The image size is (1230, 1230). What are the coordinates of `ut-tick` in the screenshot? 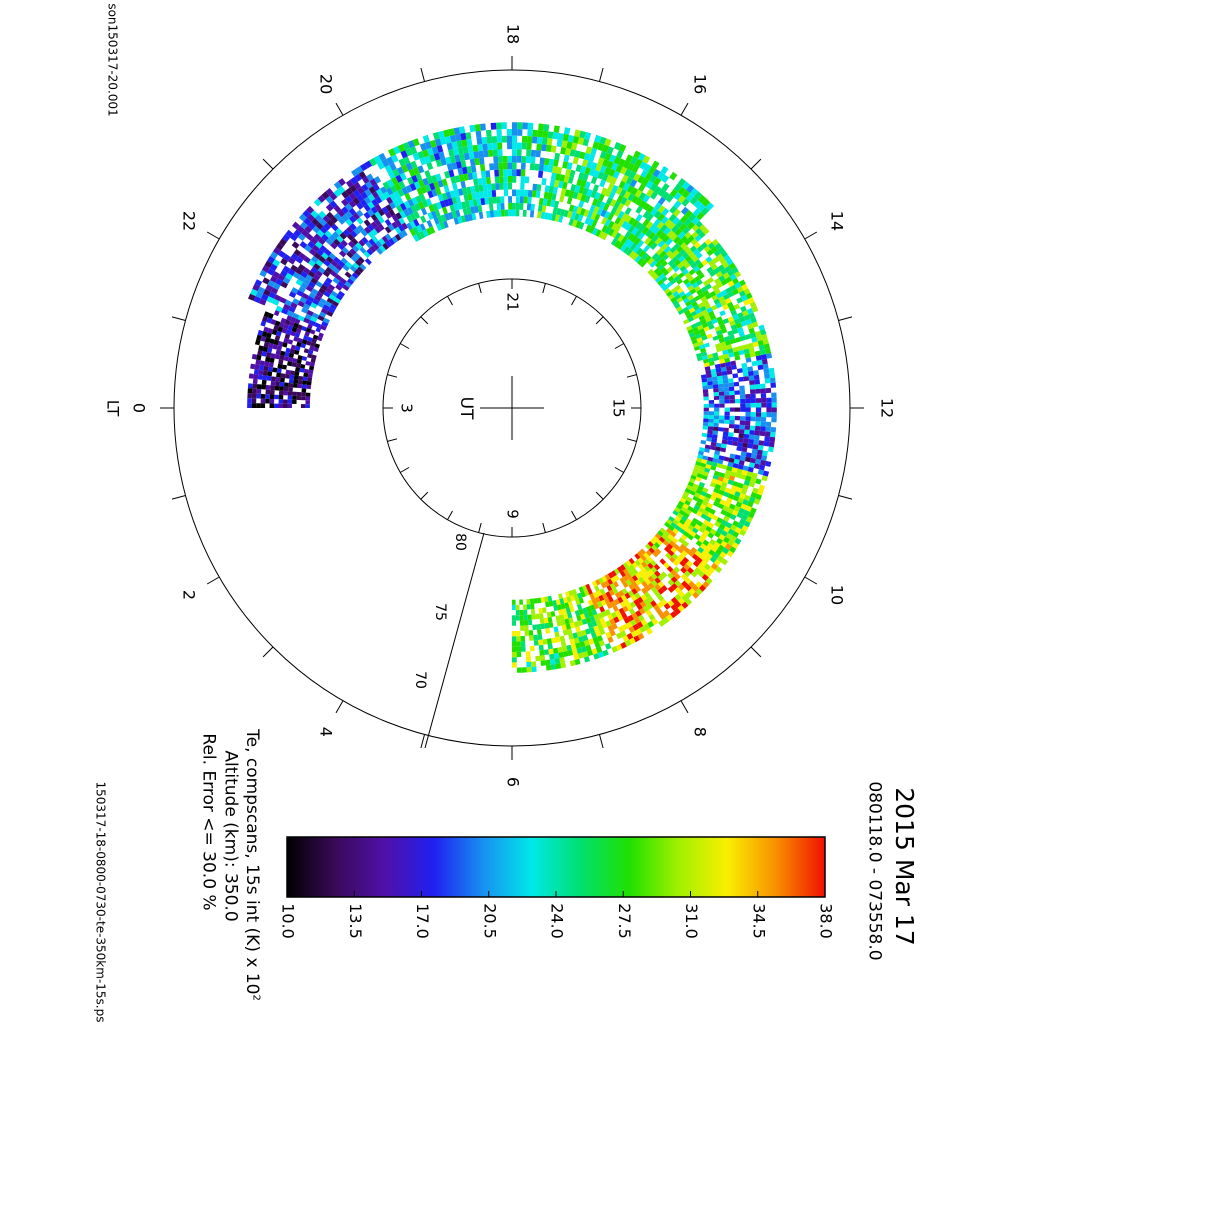 It's located at (574, 301).